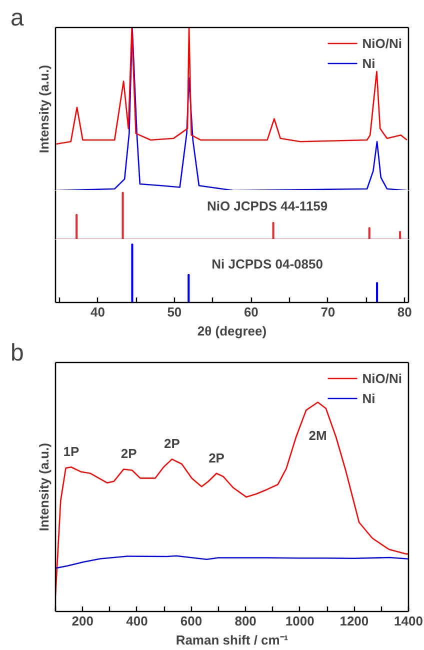 Image resolution: width=424 pixels, height=650 pixels. What do you see at coordinates (17, 18) in the screenshot?
I see `chart-title: a` at bounding box center [17, 18].